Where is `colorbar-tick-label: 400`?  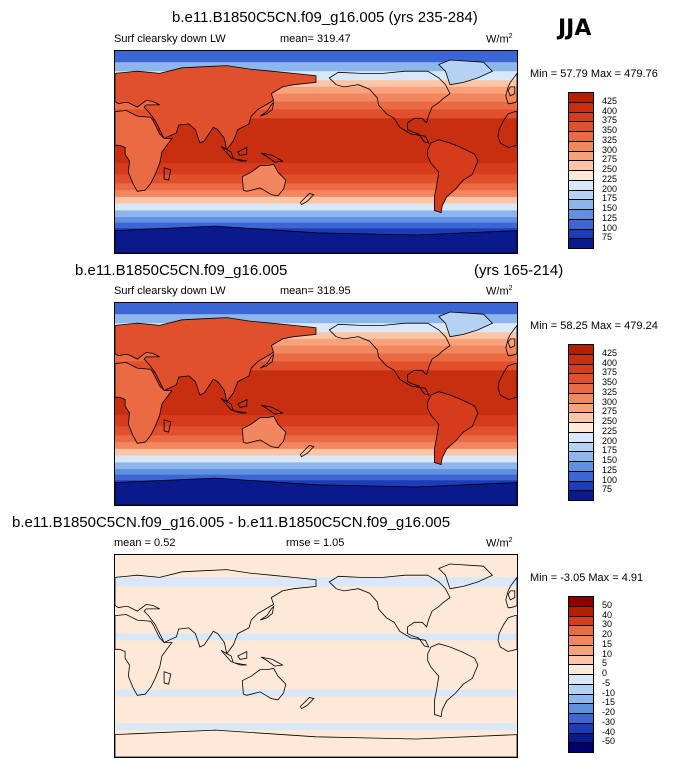
colorbar-tick-label: 400 is located at coordinates (610, 110).